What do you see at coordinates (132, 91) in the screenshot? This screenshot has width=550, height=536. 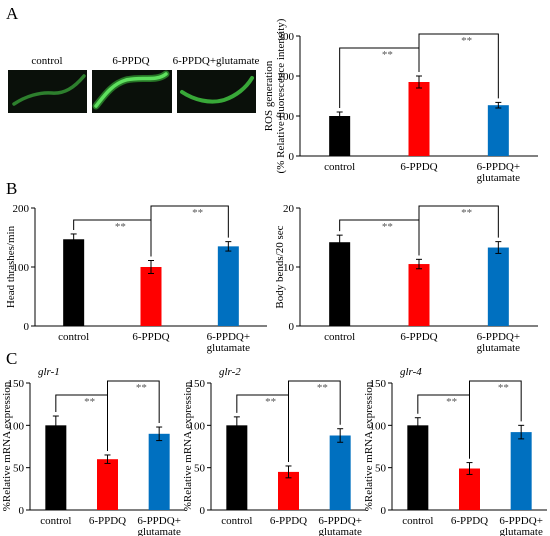 I see `worm-image-6ppdq` at bounding box center [132, 91].